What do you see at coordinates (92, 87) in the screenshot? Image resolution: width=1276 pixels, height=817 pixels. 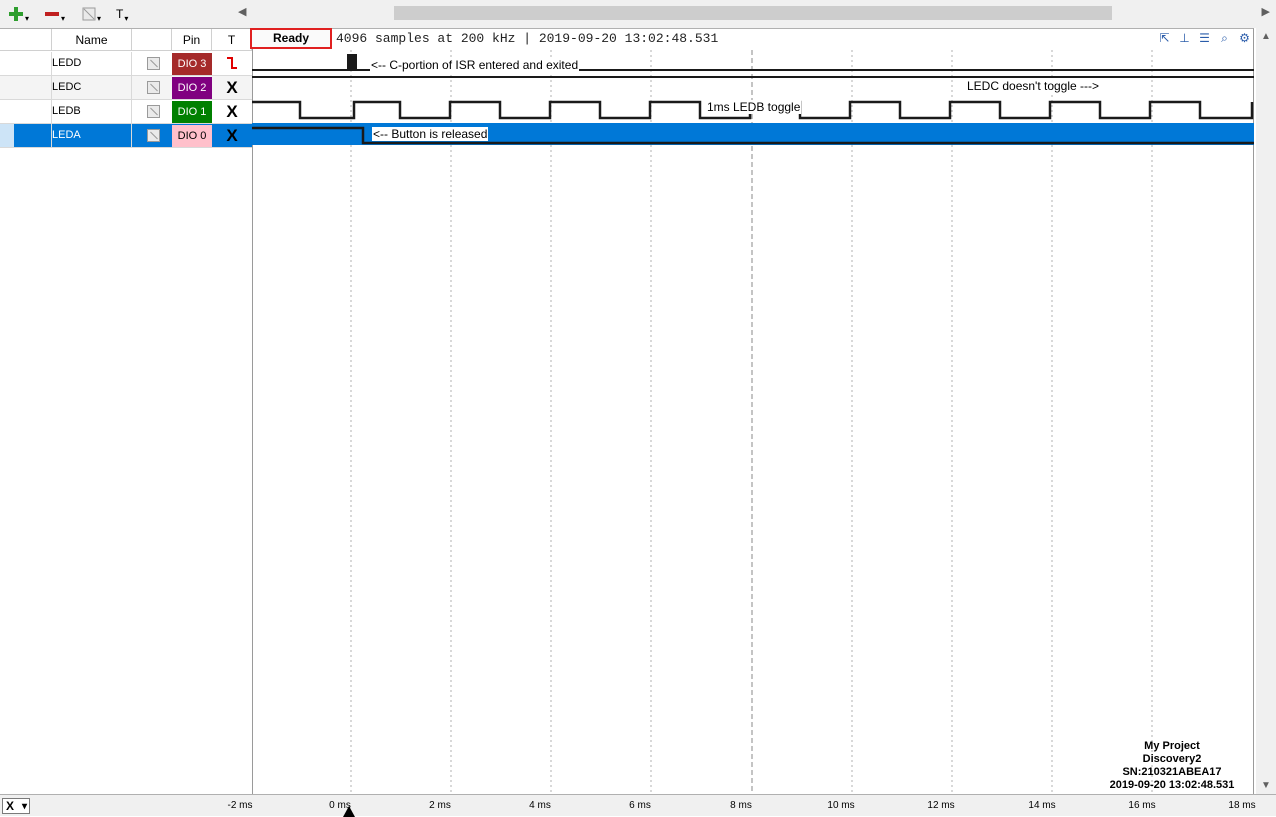 I see `channel-name: LEDC` at bounding box center [92, 87].